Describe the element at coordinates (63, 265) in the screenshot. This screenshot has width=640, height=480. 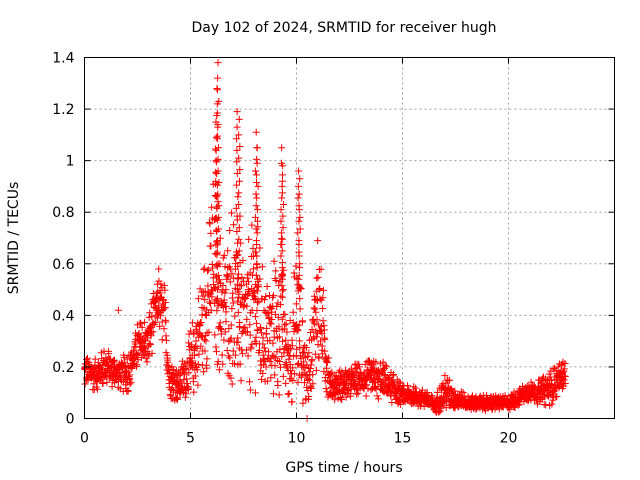
I see `y-tick-label: 0.6` at that location.